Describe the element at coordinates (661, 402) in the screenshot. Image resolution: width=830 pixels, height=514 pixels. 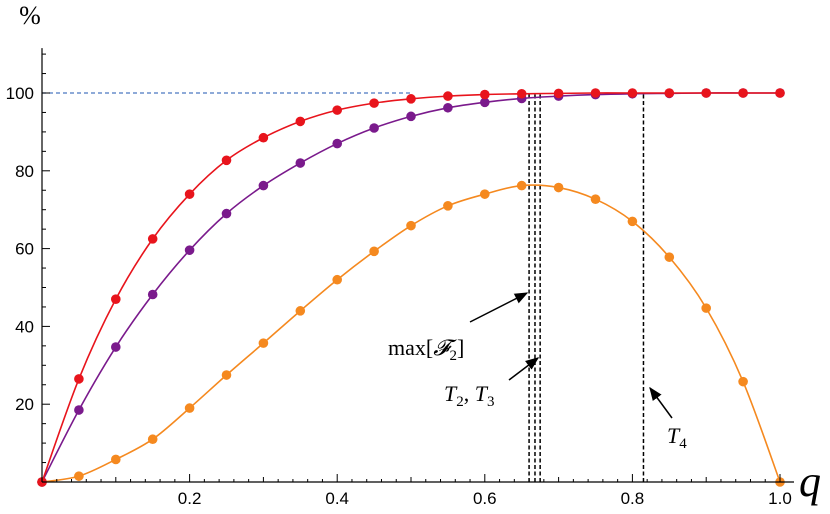
I see `annotation-t4-arrow` at that location.